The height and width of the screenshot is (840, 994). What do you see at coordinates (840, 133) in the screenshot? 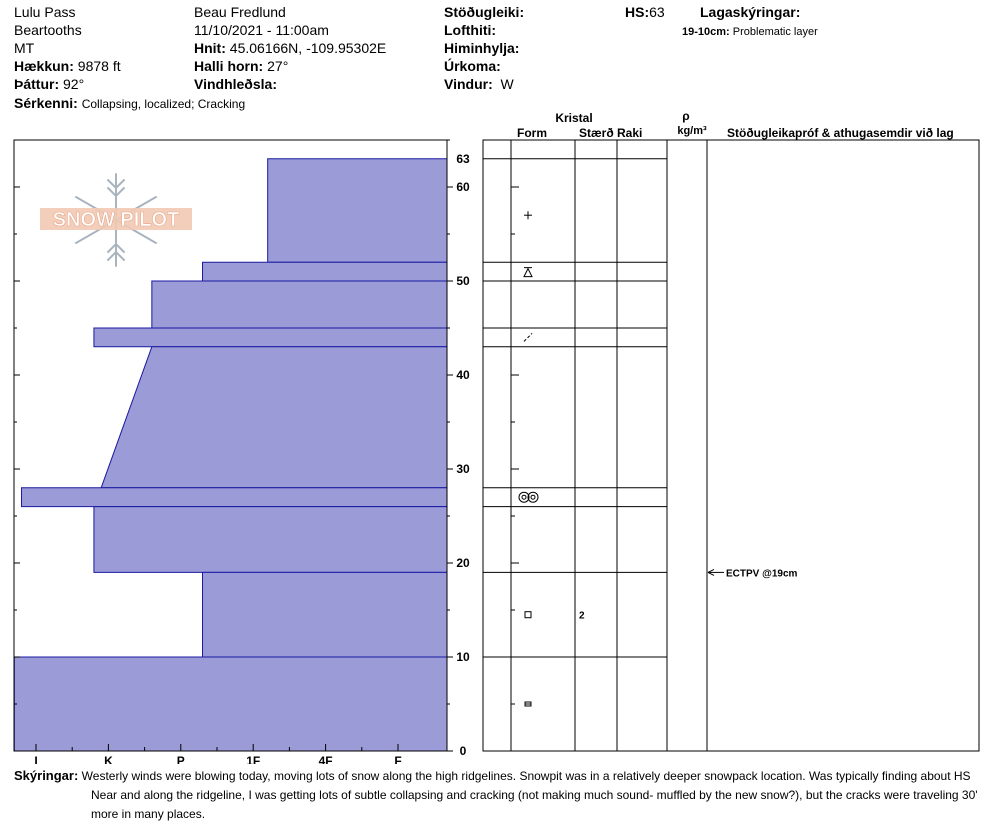
I see `tests-header: Stöðugleikapróf & athugasemdir við lag` at bounding box center [840, 133].